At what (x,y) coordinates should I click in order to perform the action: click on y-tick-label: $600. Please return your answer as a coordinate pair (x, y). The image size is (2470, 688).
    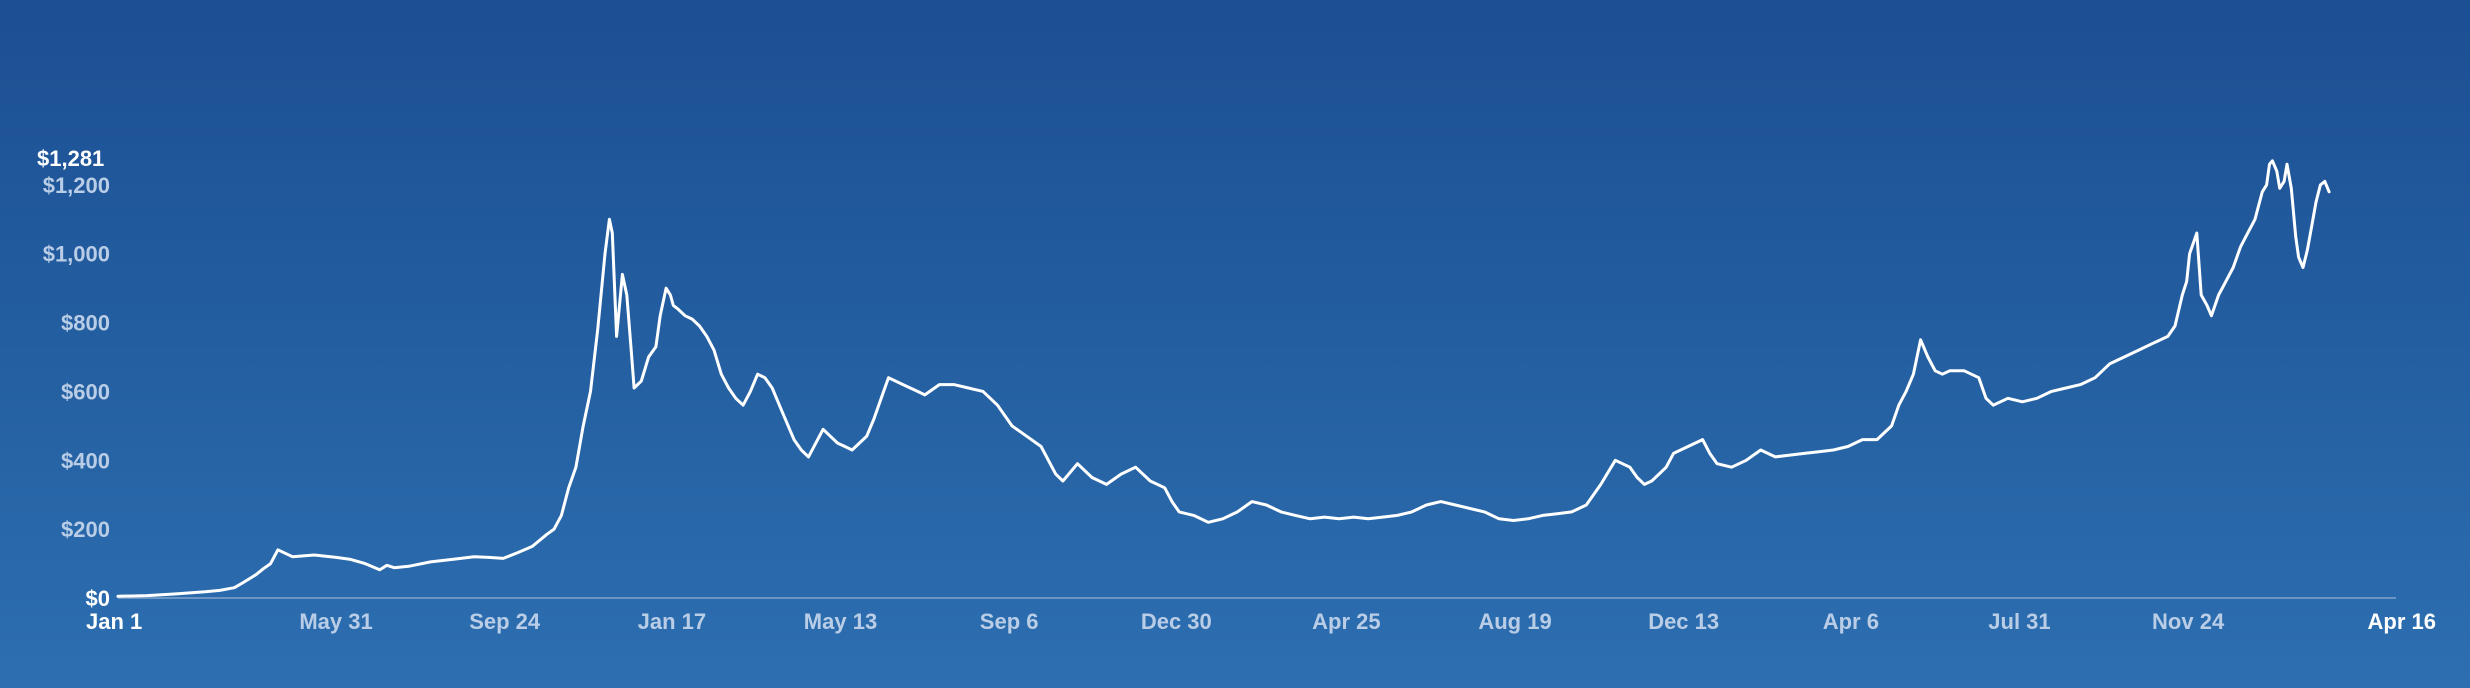
    Looking at the image, I should click on (85, 391).